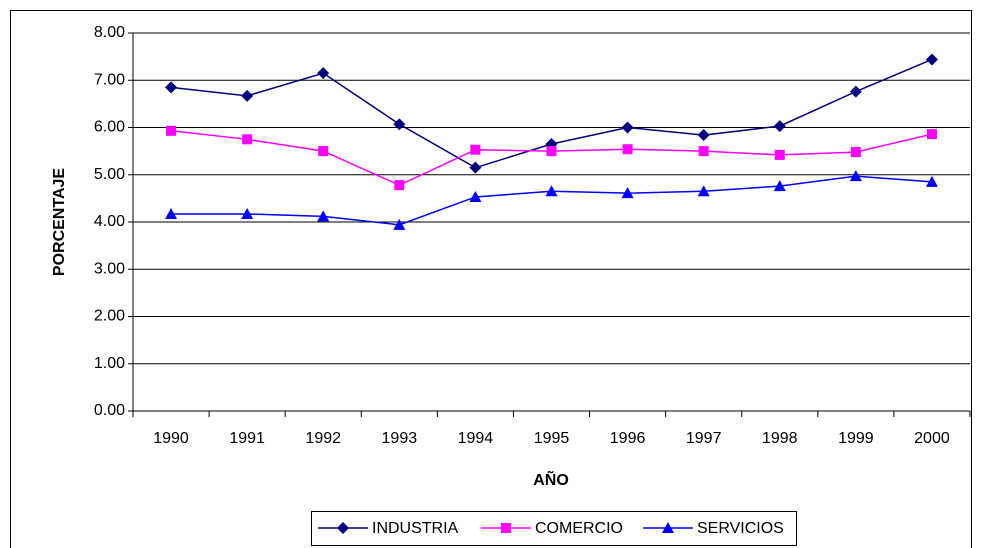 The height and width of the screenshot is (548, 982). What do you see at coordinates (856, 438) in the screenshot?
I see `x-tick-label: 1999` at bounding box center [856, 438].